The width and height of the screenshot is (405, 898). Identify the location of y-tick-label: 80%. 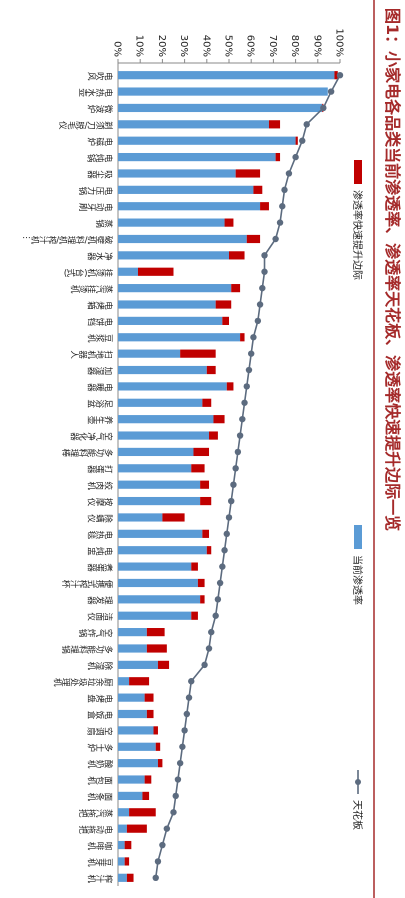
(294, 46).